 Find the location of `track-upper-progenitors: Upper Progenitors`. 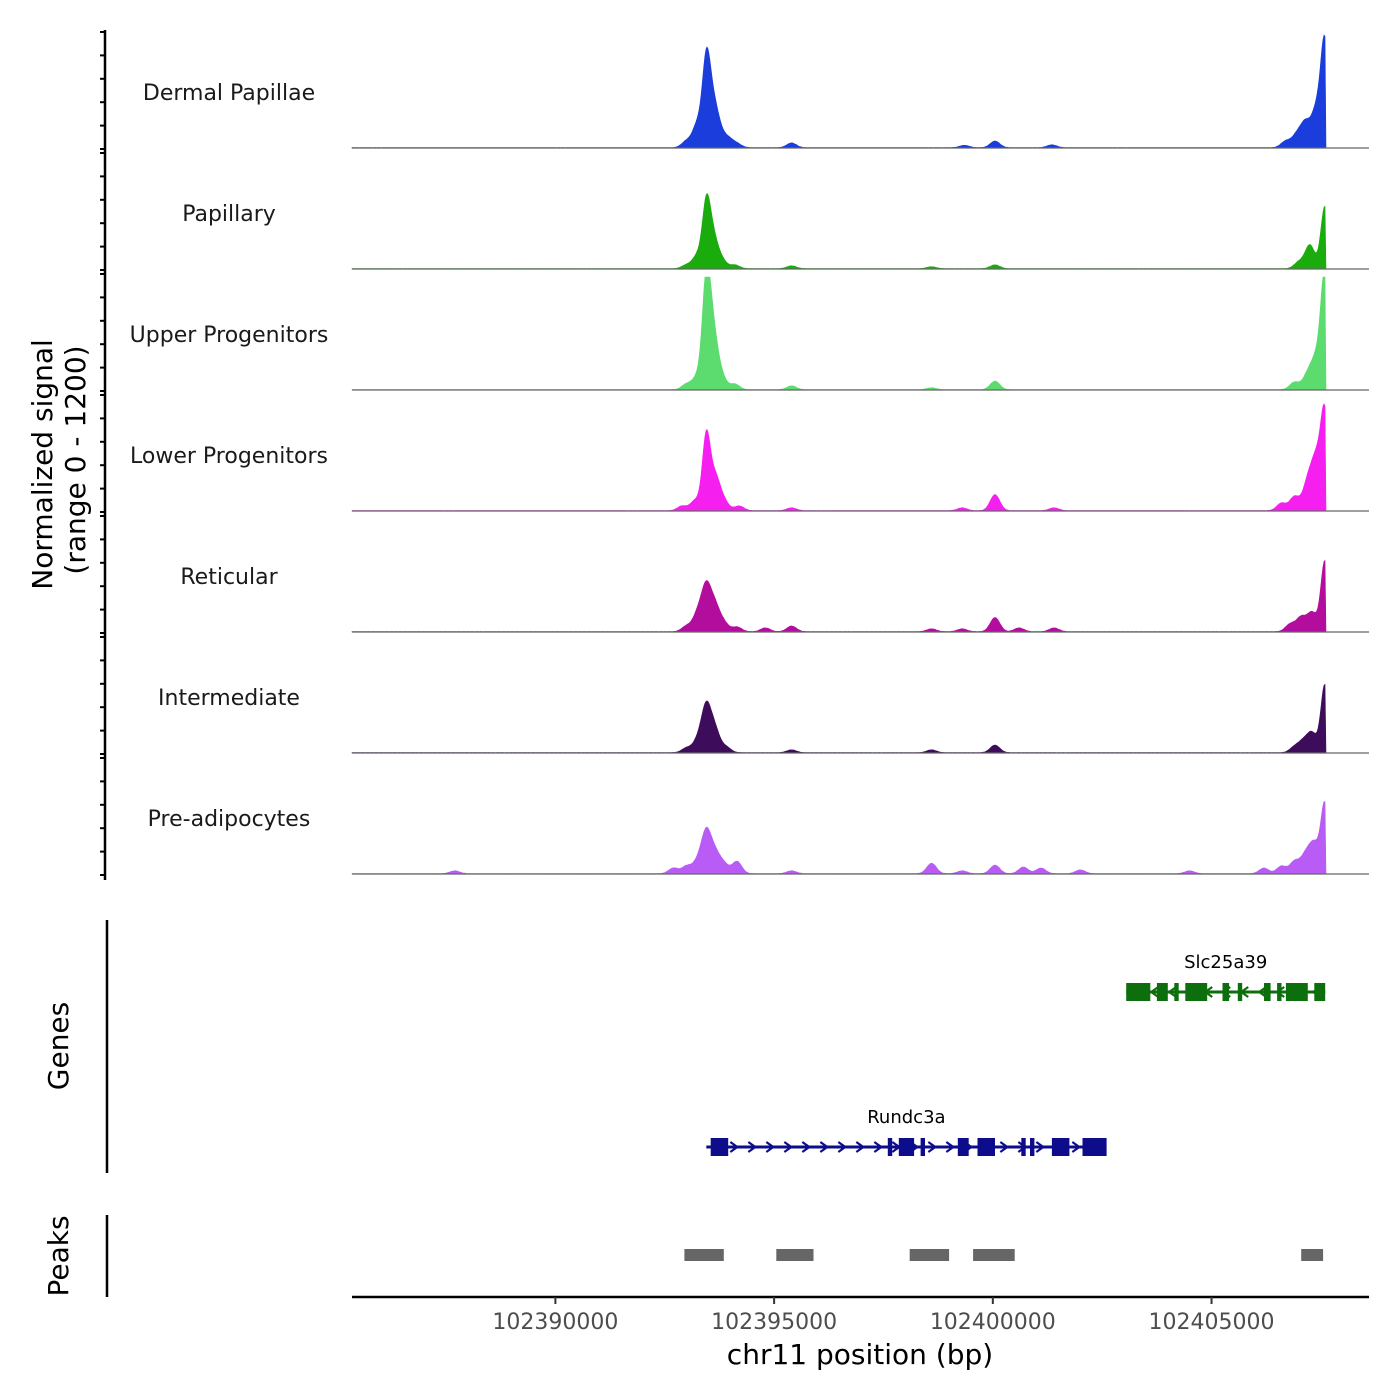

track-upper-progenitors: Upper Progenitors is located at coordinates (749, 333).